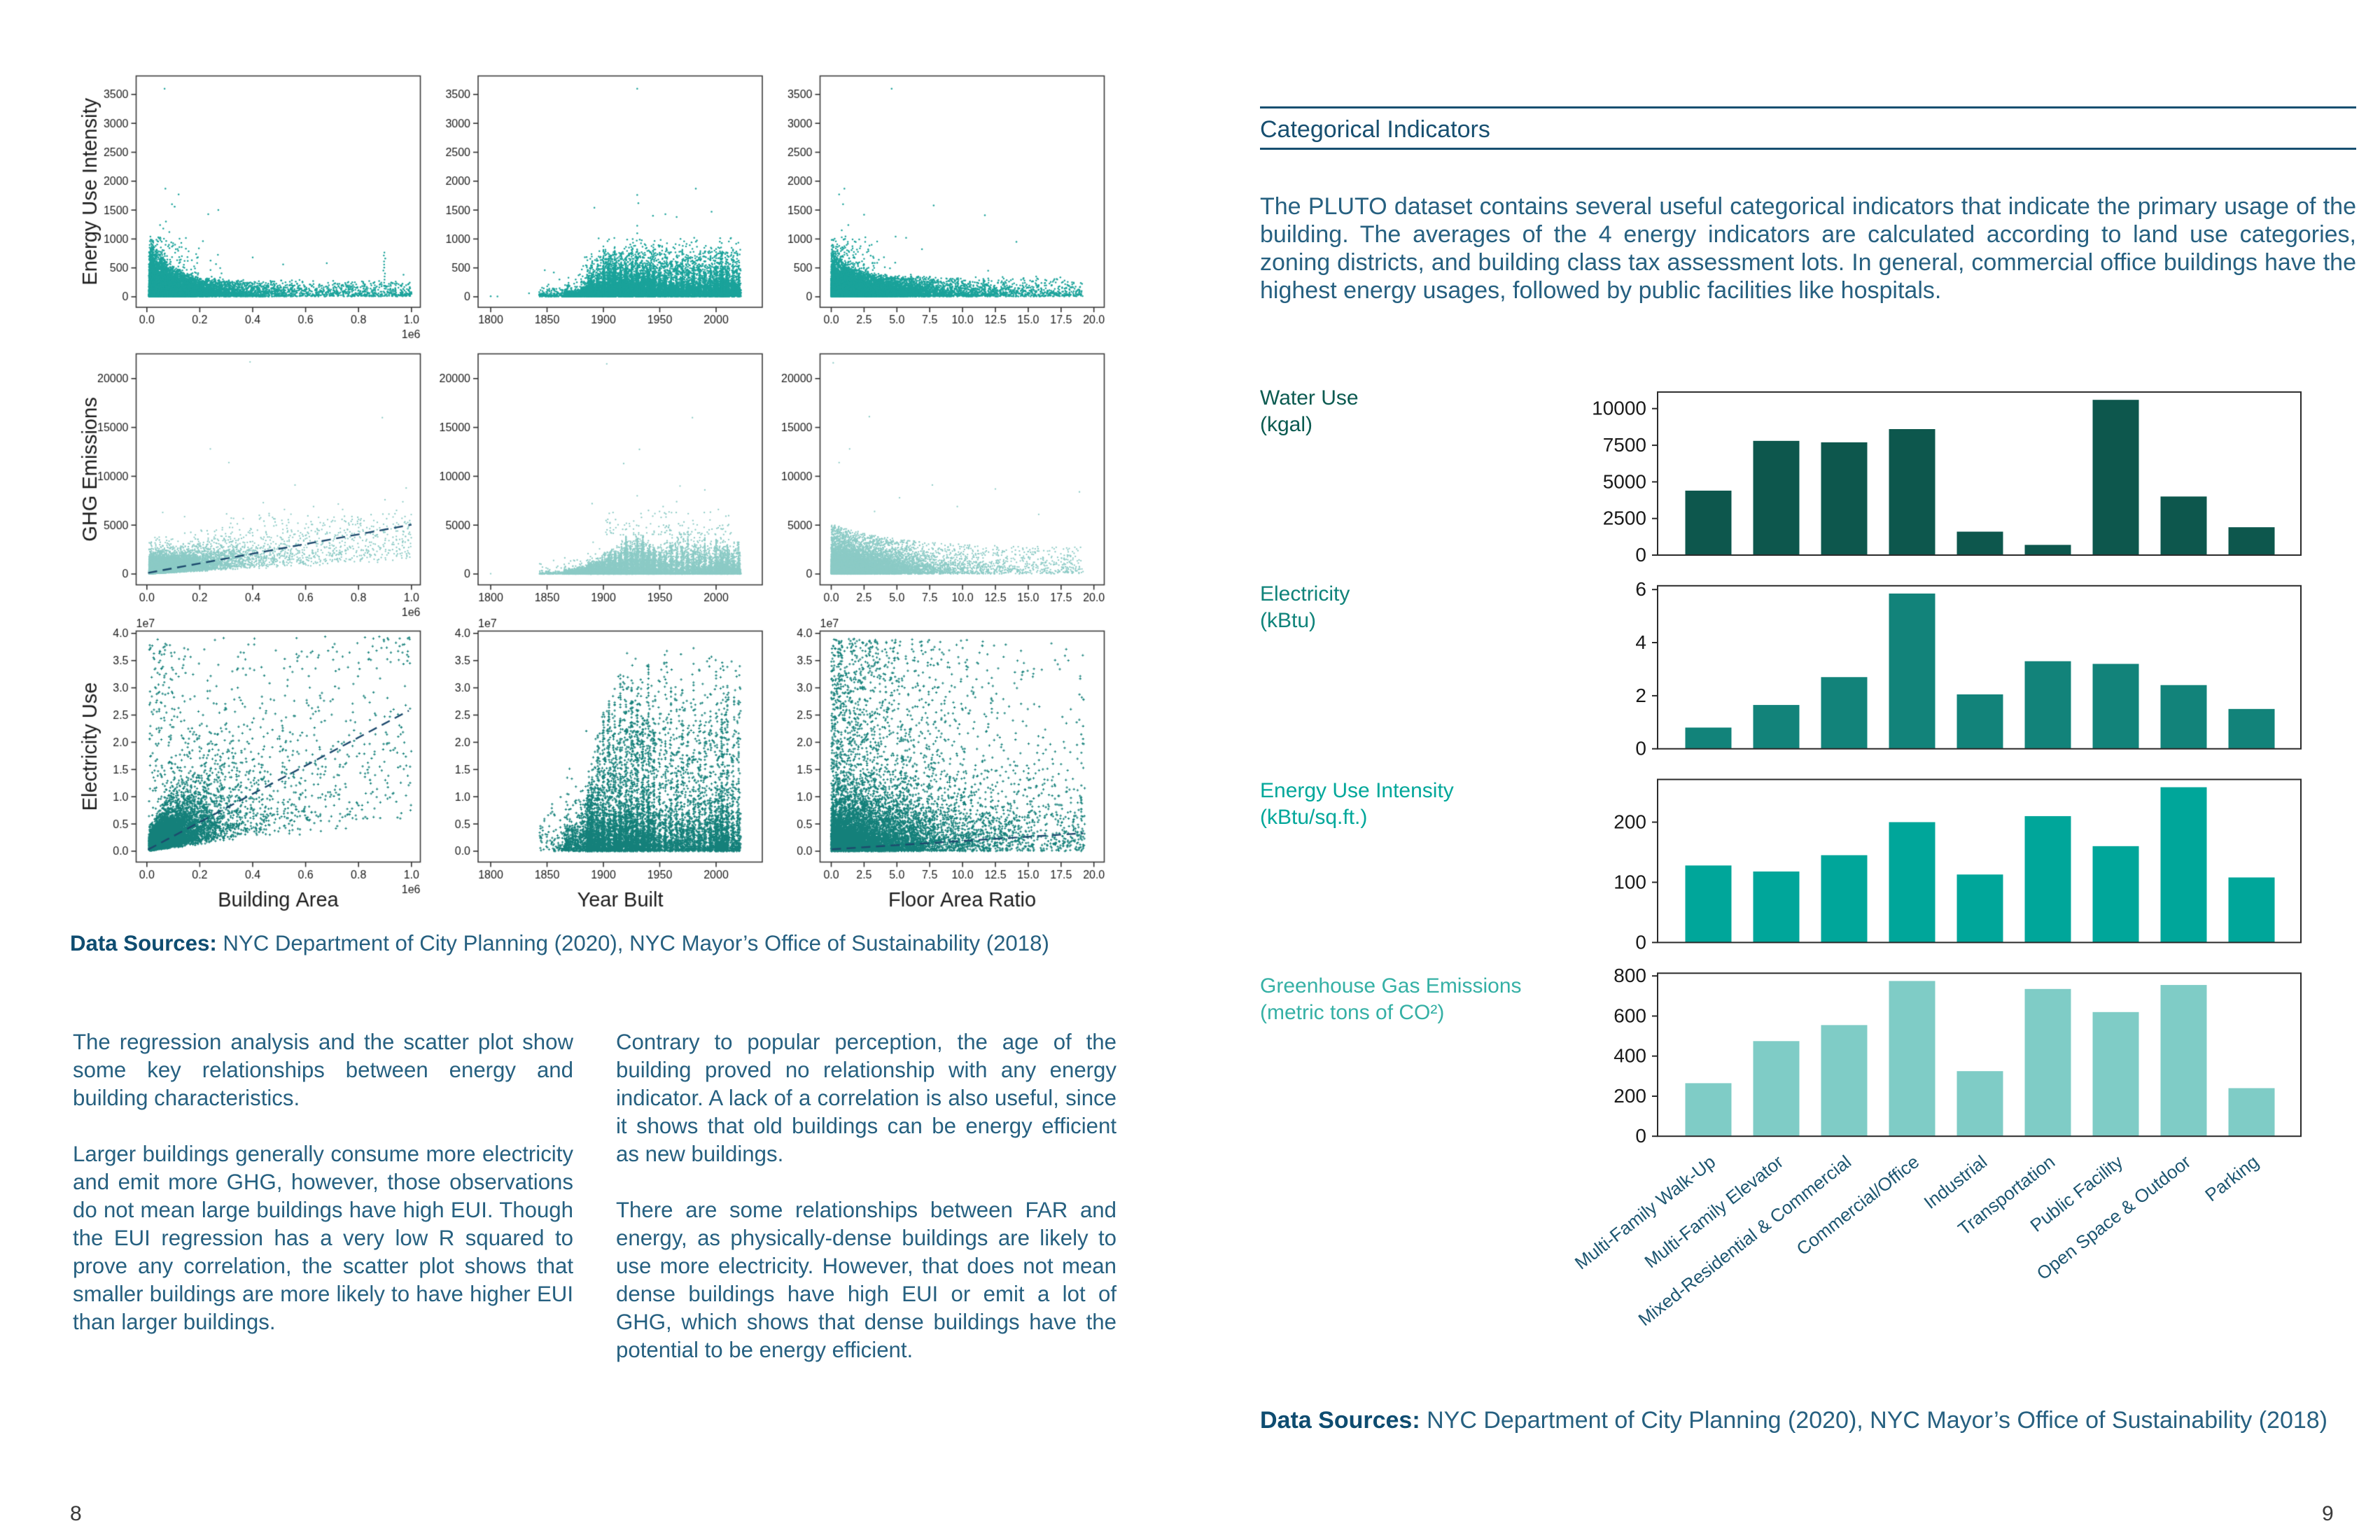 This screenshot has height=1540, width=2380. I want to click on svg-text: 7500, so click(1624, 445).